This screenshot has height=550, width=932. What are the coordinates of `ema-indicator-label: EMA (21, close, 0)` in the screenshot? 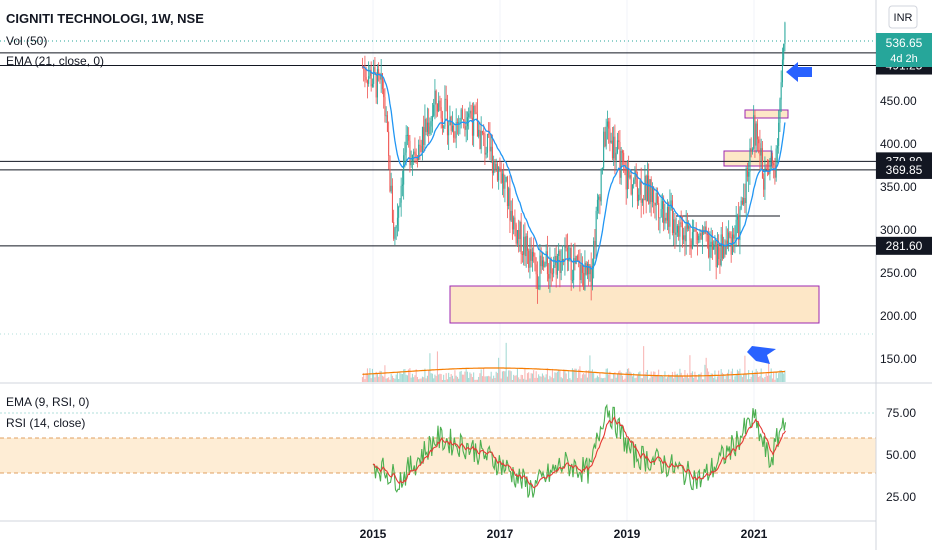 It's located at (55, 61).